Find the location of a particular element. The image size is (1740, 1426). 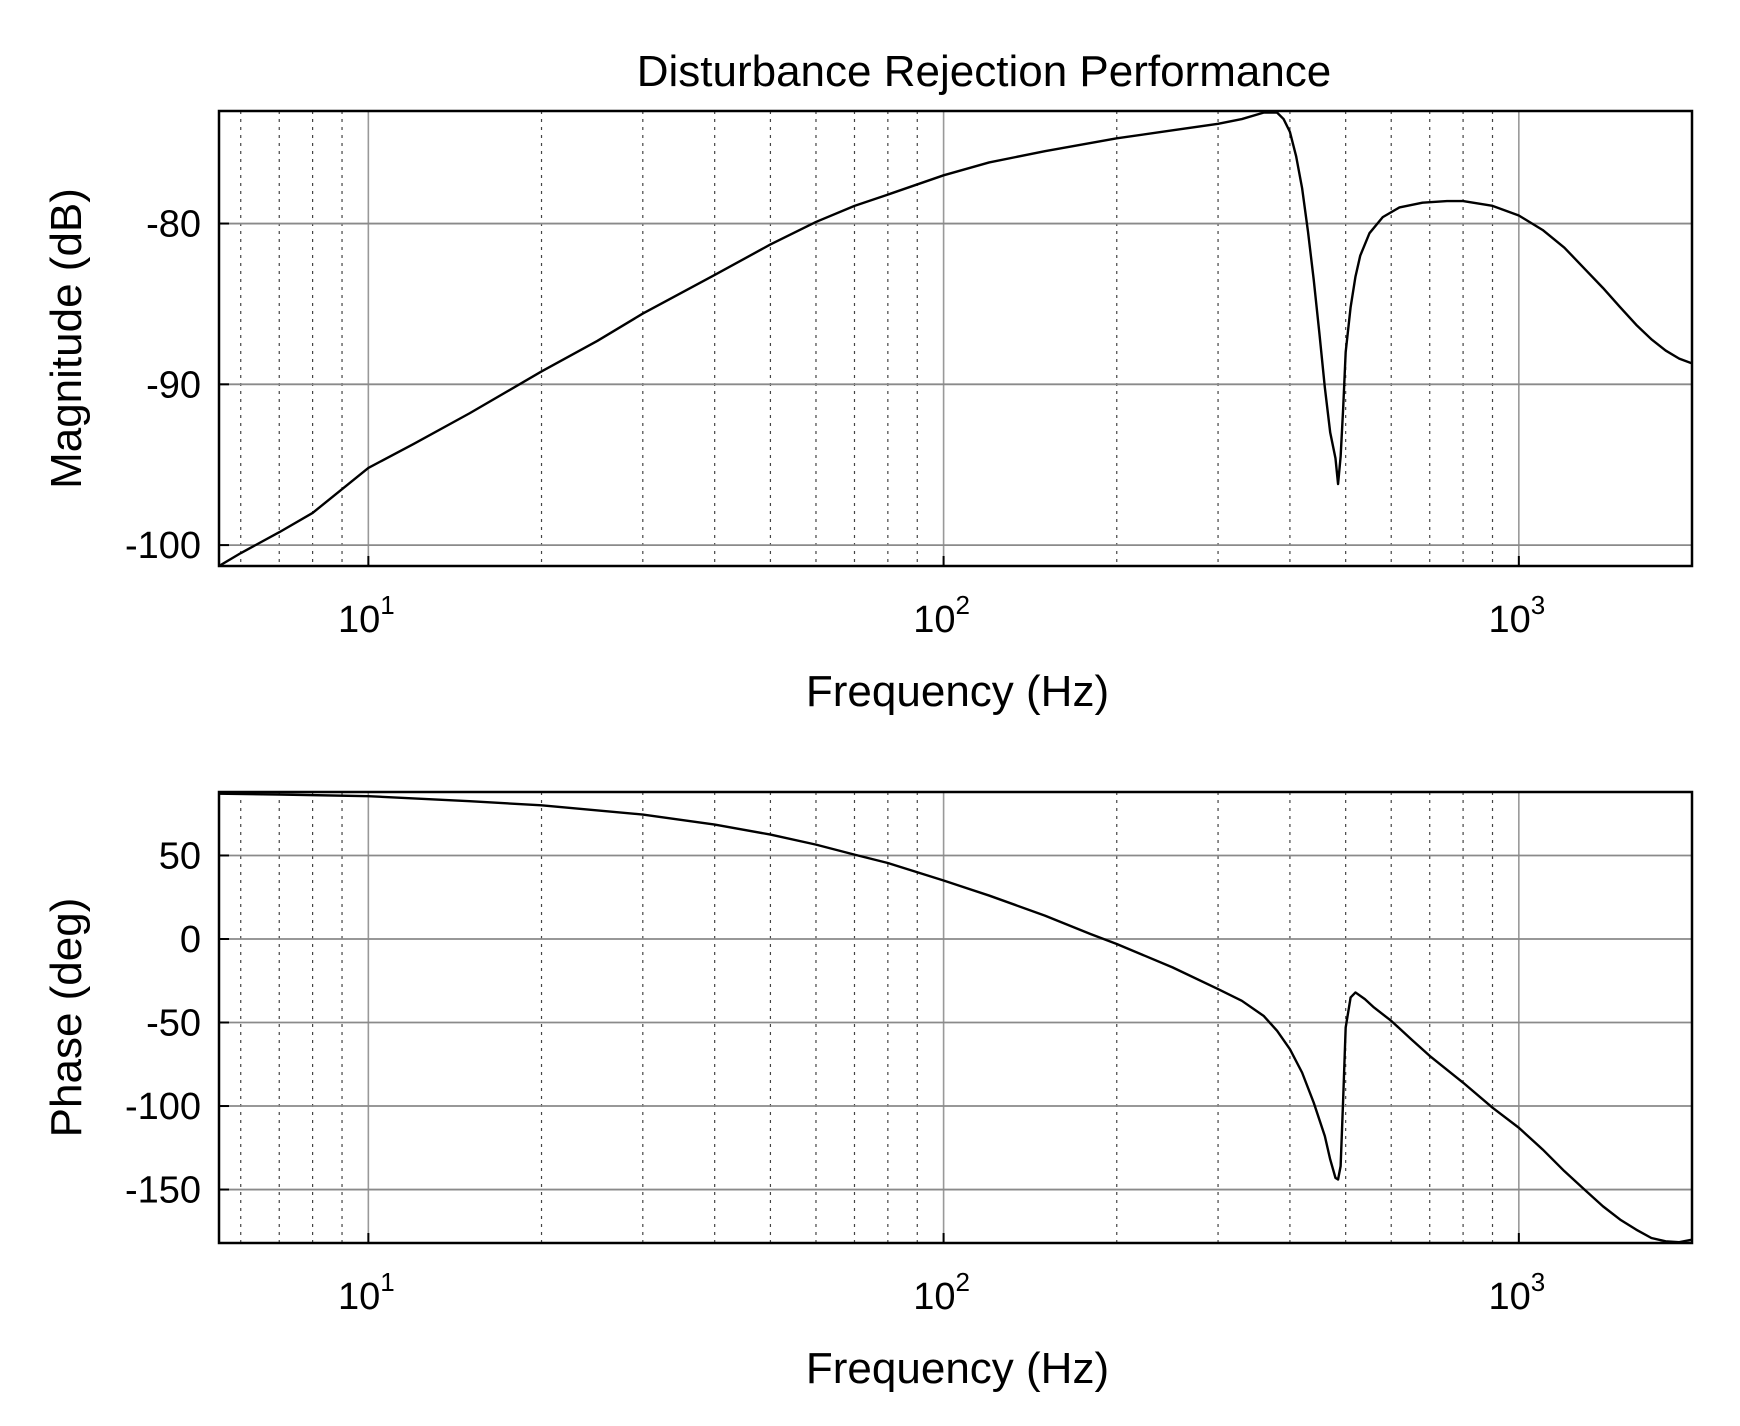

magnitude-y-tick-label: -80 is located at coordinates (173, 225).